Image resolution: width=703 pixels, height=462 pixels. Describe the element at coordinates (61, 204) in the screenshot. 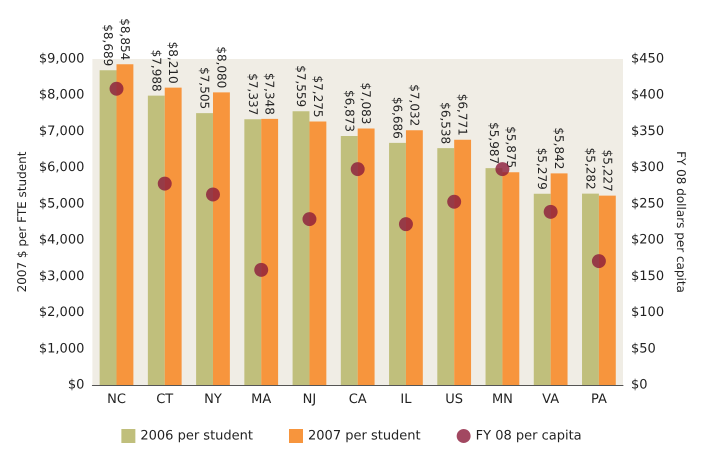

I see `y-tick-label: $5,000` at that location.